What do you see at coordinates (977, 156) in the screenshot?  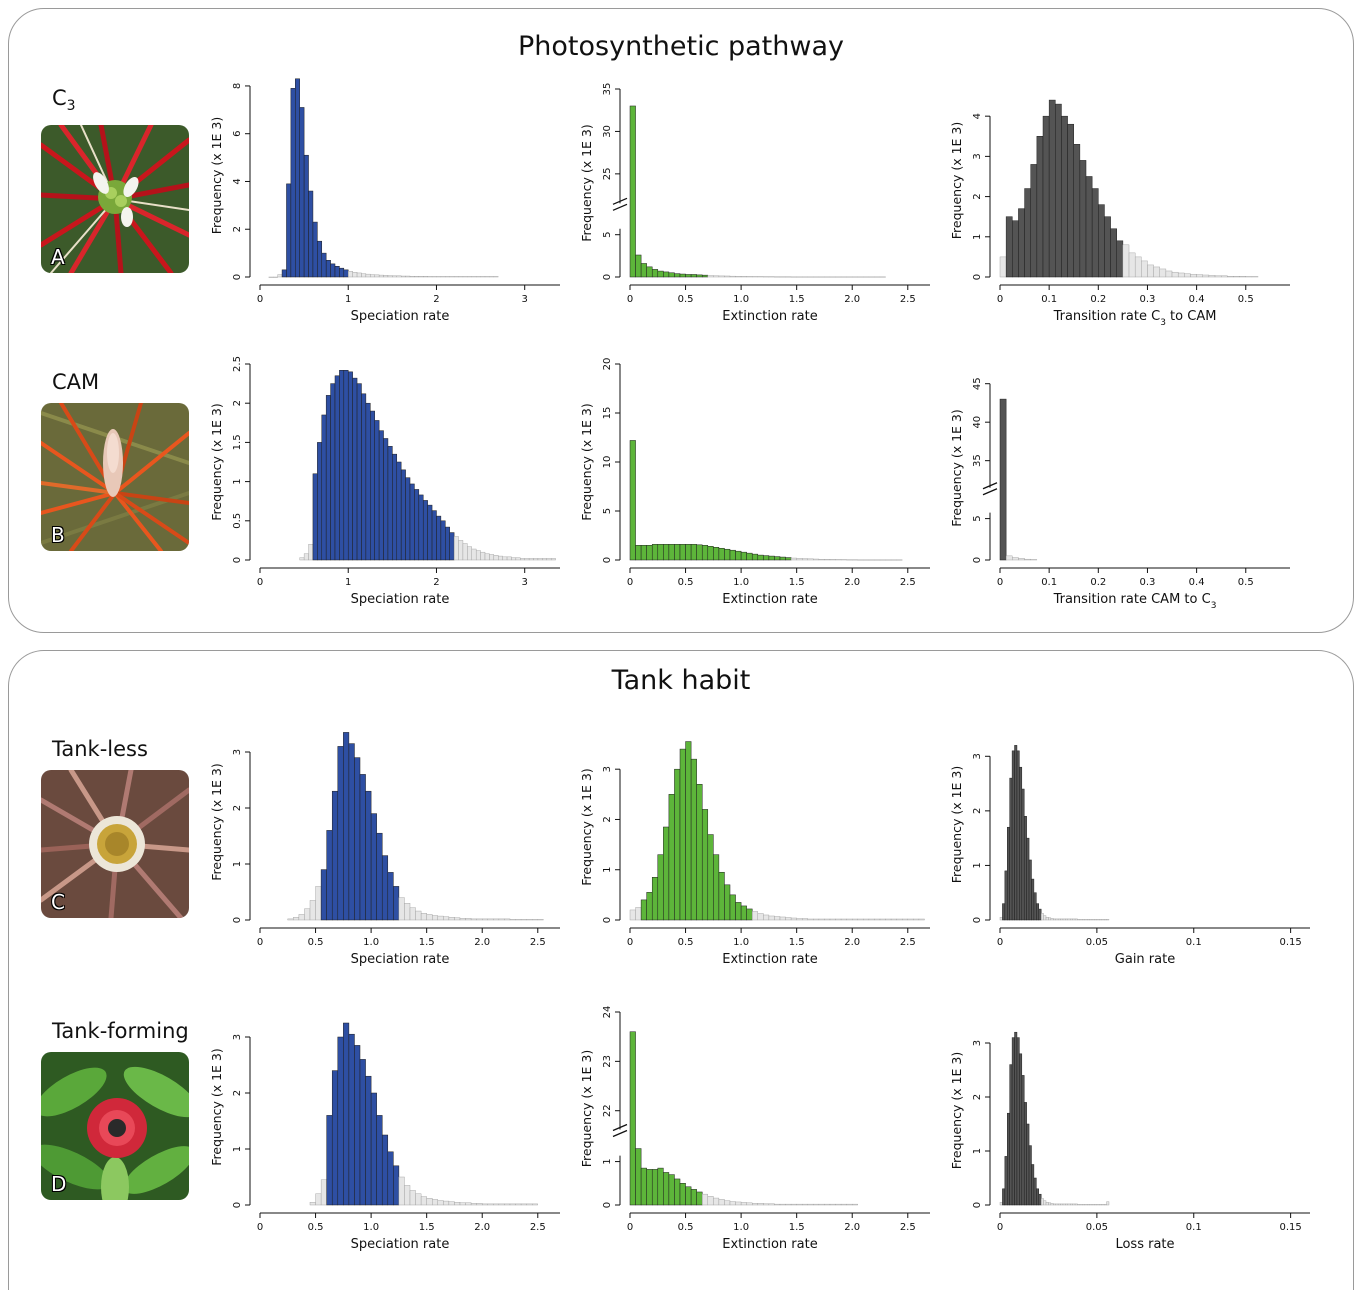 I see `y-tick-label: 3` at bounding box center [977, 156].